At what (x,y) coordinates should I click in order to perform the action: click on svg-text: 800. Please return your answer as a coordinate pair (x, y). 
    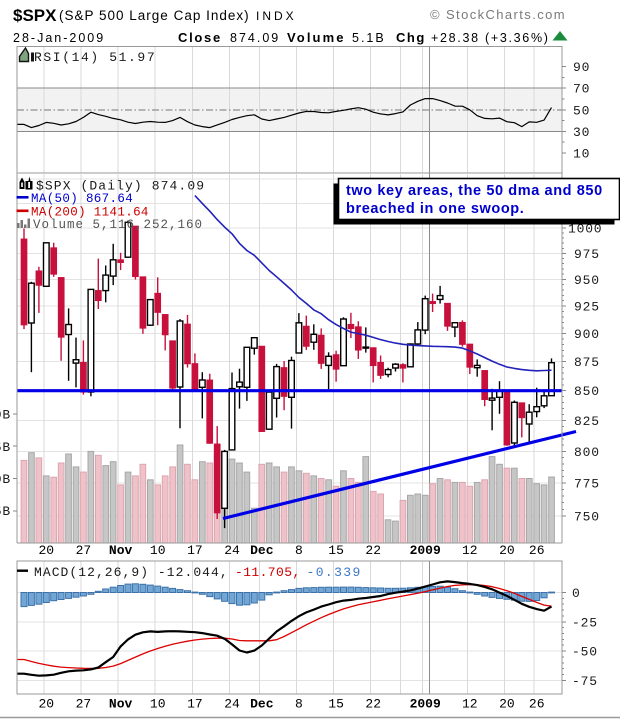
    Looking at the image, I should click on (587, 452).